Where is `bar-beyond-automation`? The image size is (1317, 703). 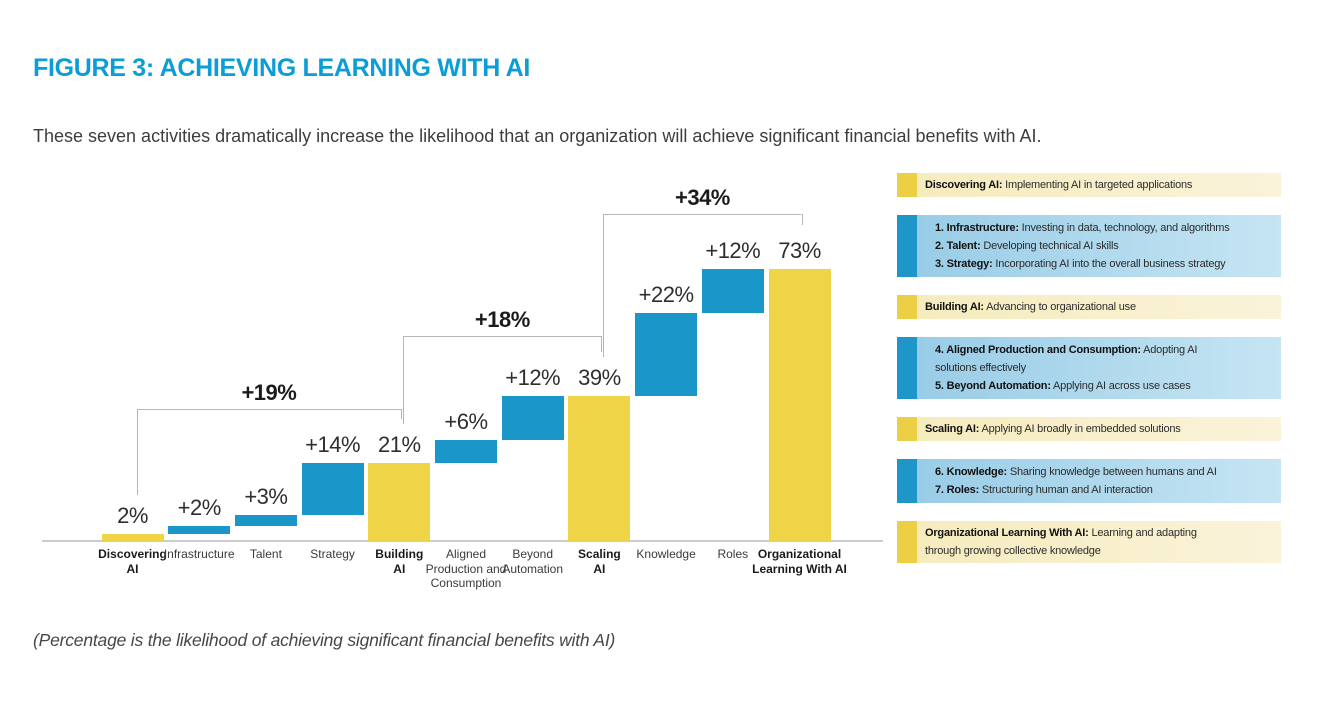 bar-beyond-automation is located at coordinates (532, 418).